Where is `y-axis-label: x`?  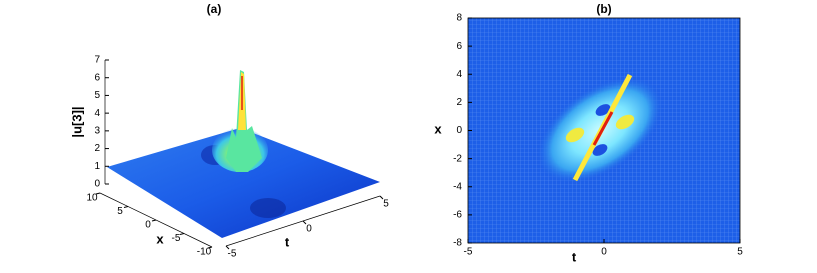 y-axis-label: x is located at coordinates (438, 128).